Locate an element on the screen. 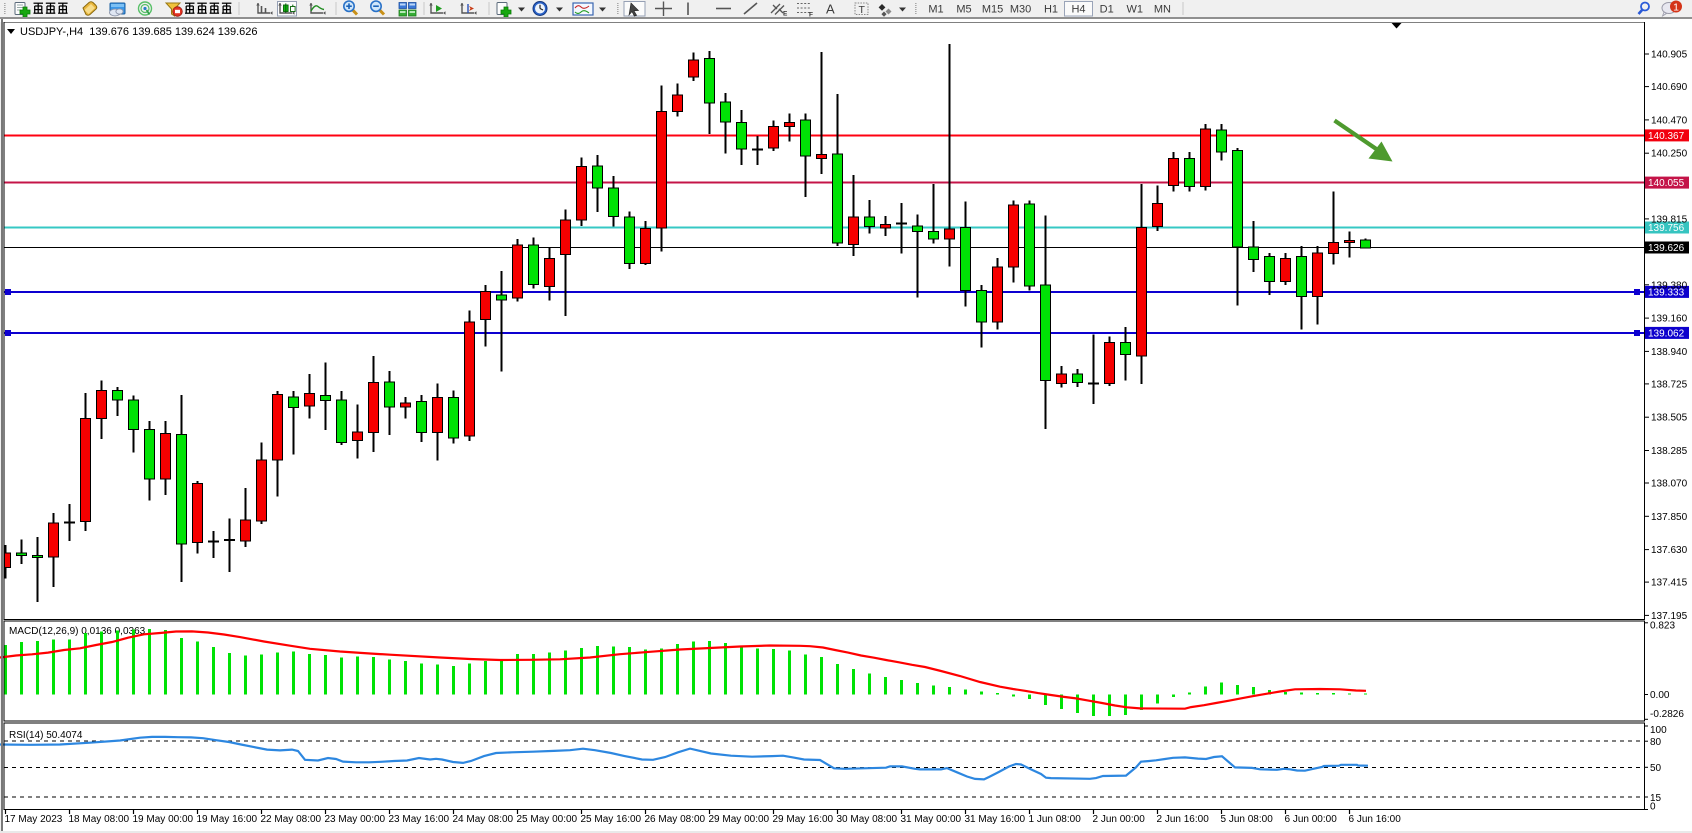  svg-text: 139.815 is located at coordinates (1669, 219).